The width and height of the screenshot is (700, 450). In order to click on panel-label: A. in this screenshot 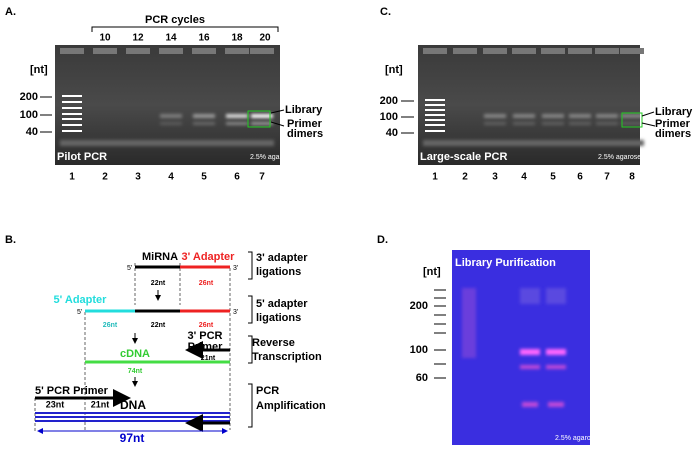, I will do `click(10, 12)`.